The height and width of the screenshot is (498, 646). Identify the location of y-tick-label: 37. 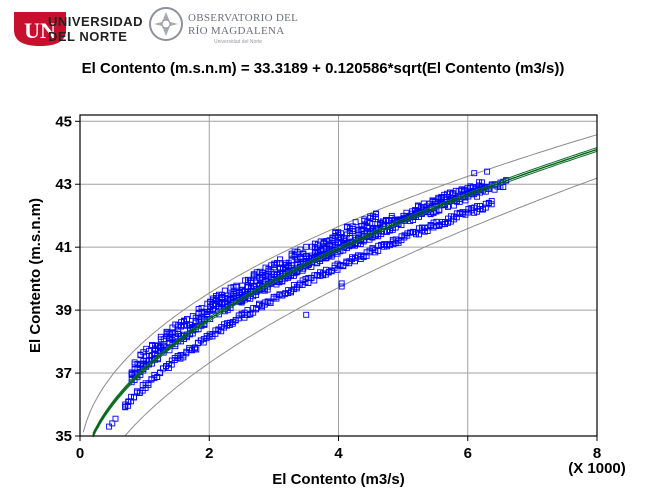
(63, 373).